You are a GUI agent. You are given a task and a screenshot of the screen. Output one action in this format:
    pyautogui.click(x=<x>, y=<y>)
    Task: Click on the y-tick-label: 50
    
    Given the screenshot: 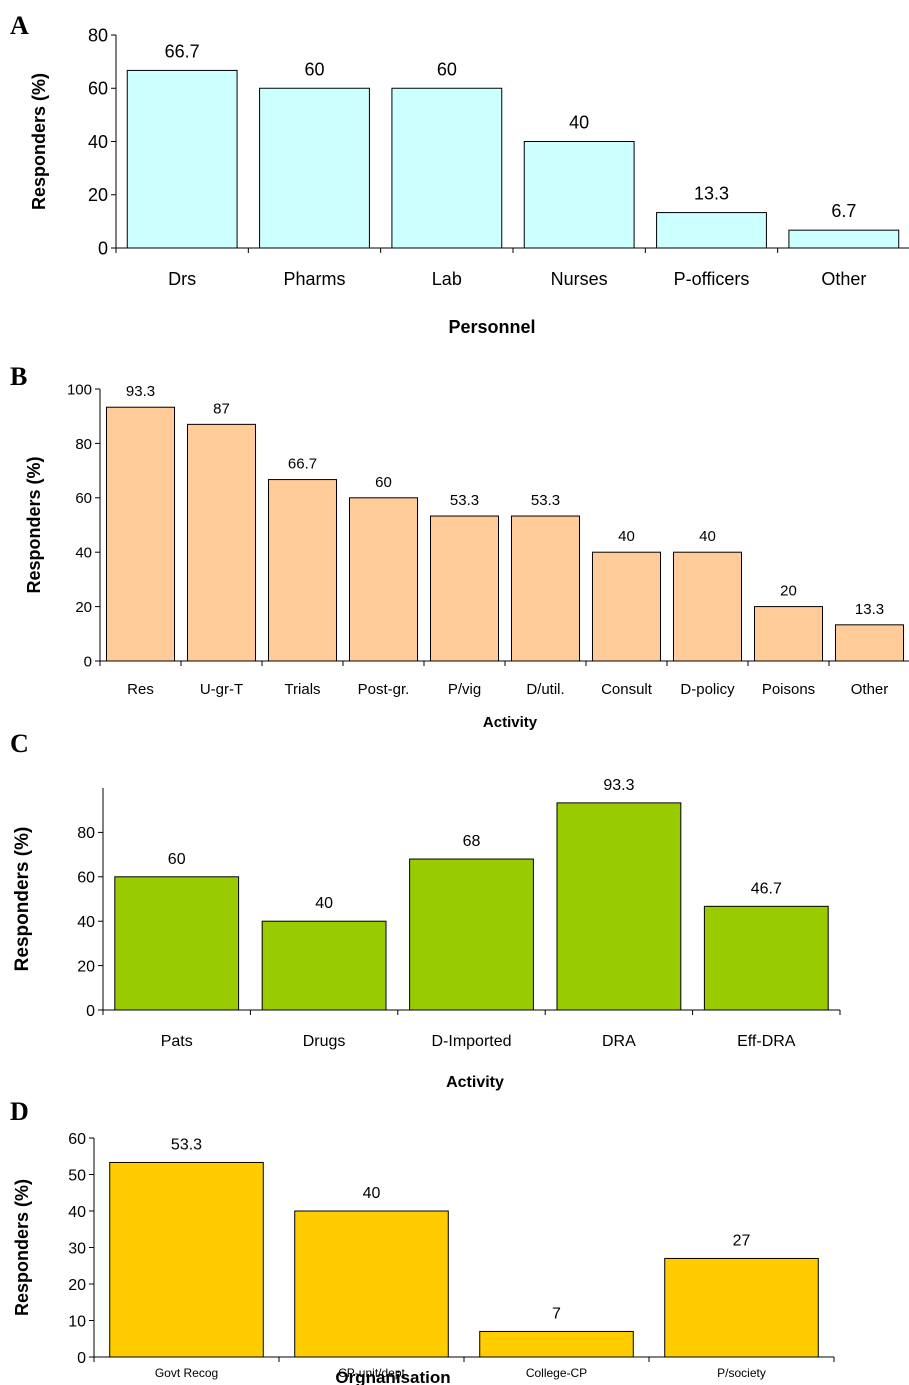 What is the action you would take?
    pyautogui.click(x=77, y=1175)
    